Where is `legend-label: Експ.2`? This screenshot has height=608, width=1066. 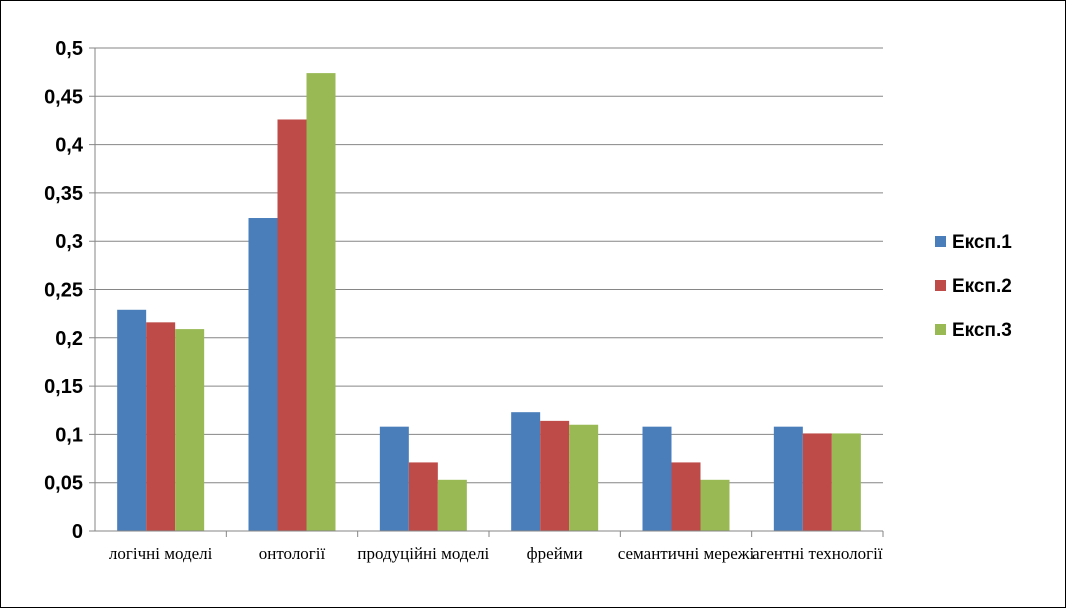
legend-label: Експ.2 is located at coordinates (982, 286).